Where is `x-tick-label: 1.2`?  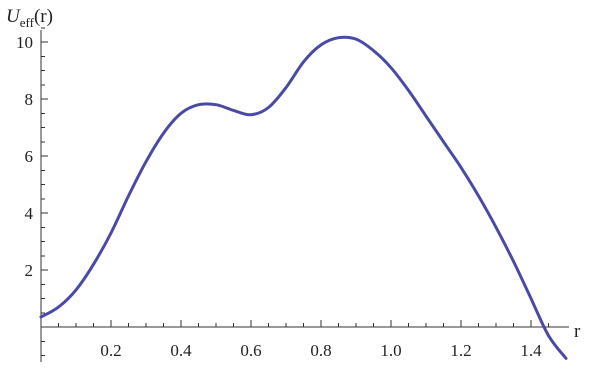 x-tick-label: 1.2 is located at coordinates (460, 350).